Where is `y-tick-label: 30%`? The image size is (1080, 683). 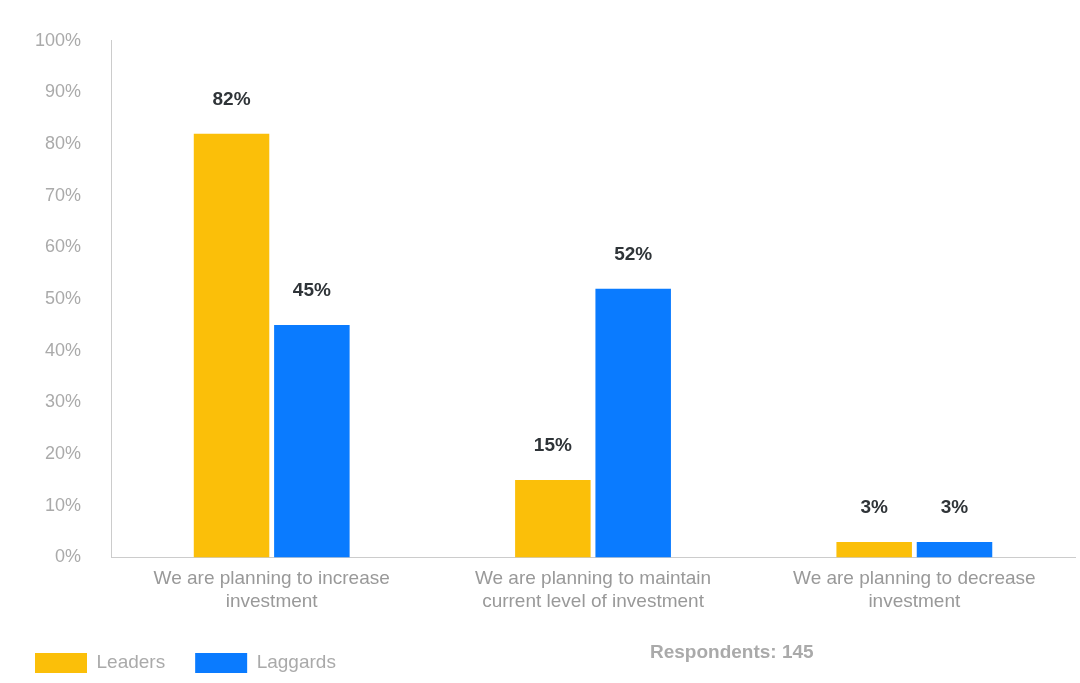
y-tick-label: 30% is located at coordinates (63, 401).